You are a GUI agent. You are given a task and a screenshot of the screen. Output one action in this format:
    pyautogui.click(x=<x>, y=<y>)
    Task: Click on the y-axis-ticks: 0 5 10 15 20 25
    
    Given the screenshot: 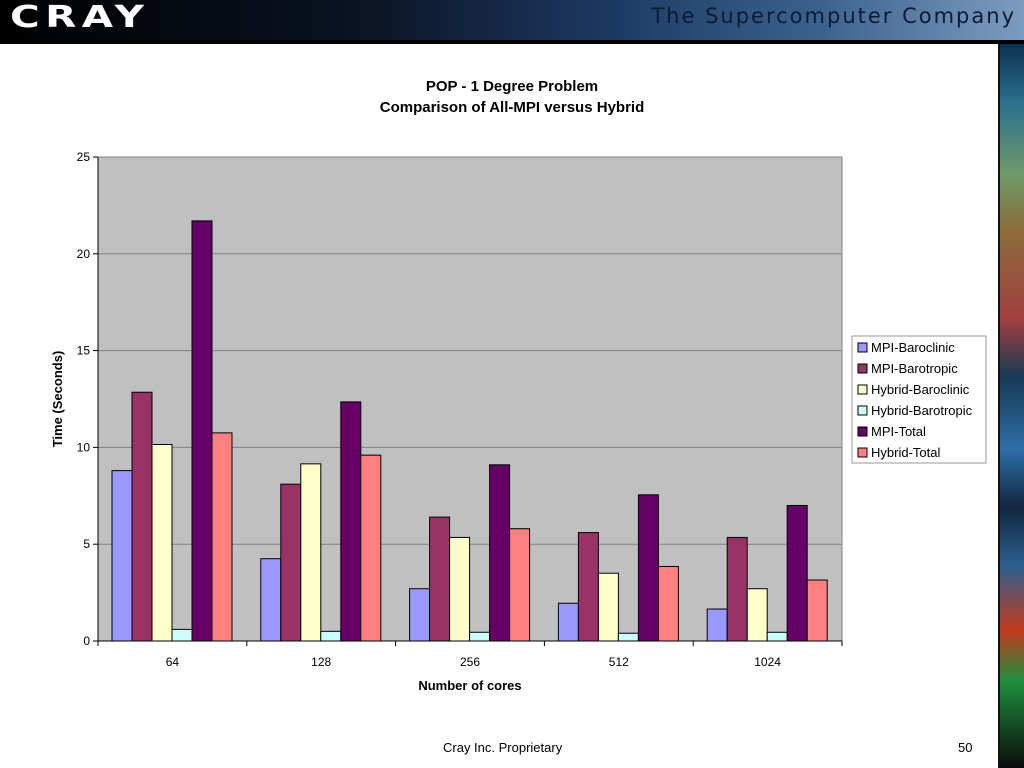 What is the action you would take?
    pyautogui.click(x=88, y=399)
    